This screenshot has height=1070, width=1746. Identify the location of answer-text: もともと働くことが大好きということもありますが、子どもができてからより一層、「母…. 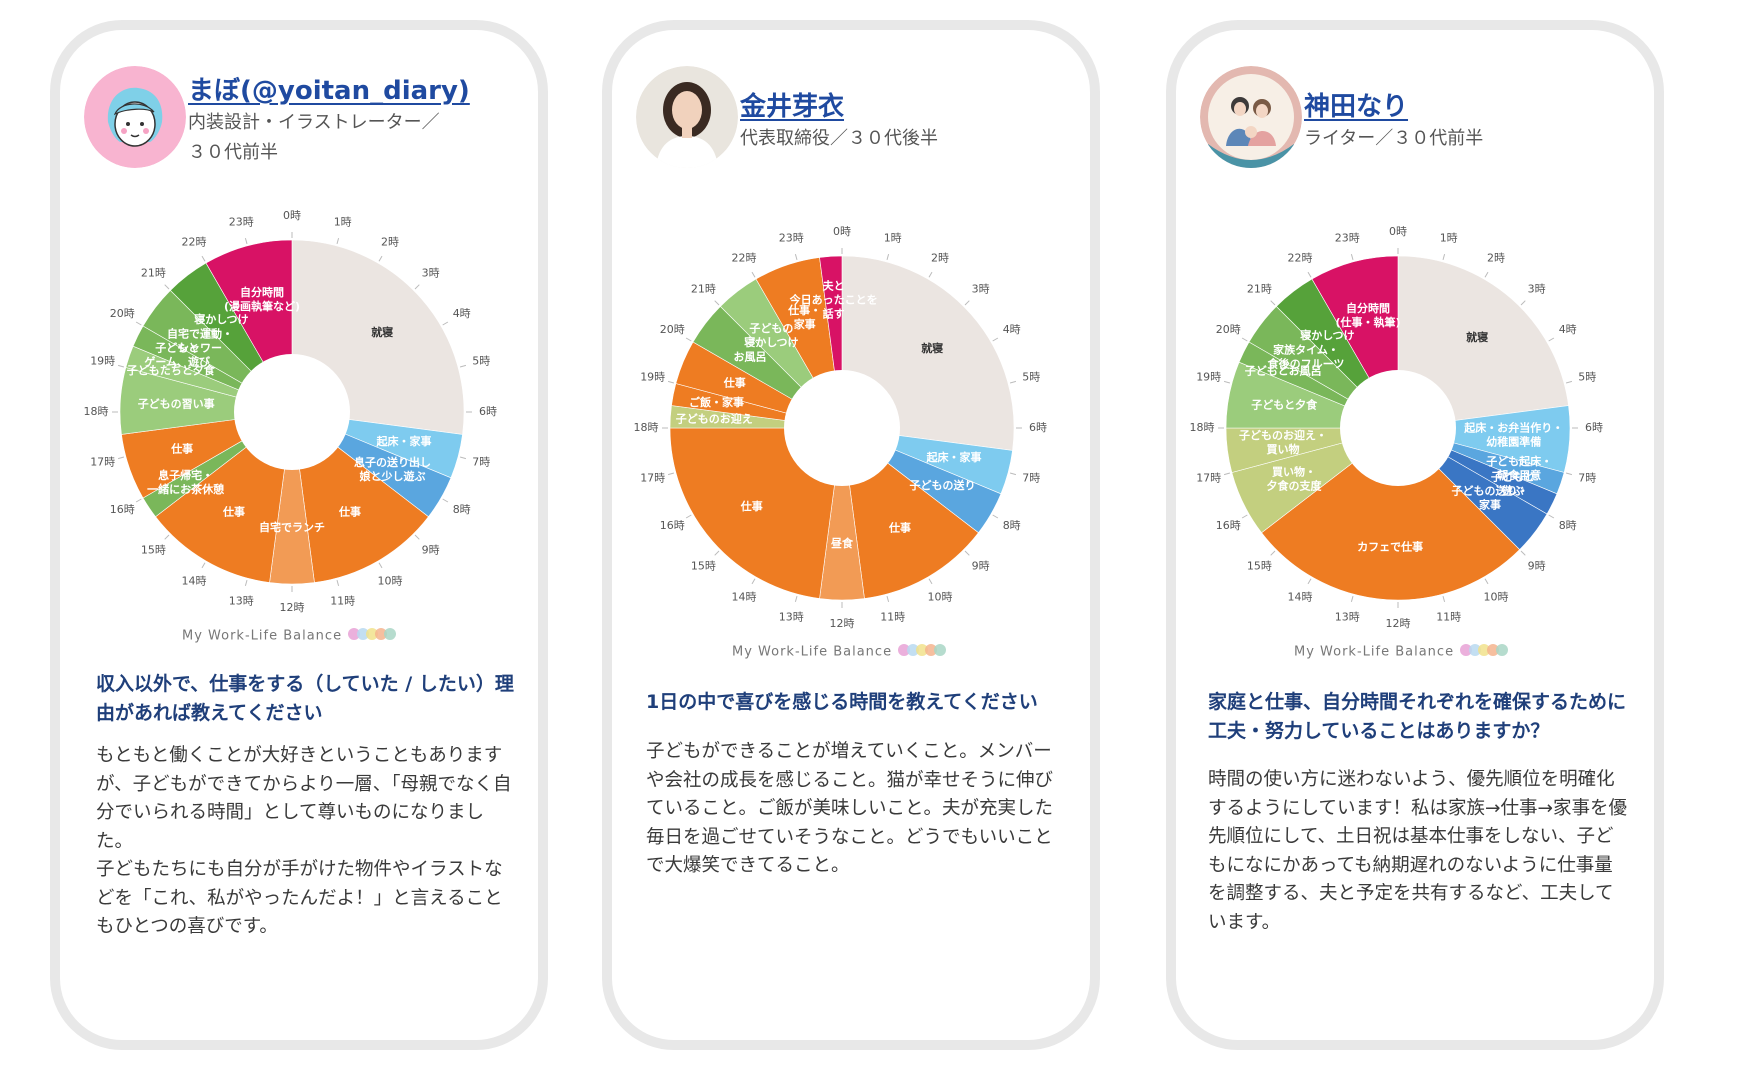
(306, 842).